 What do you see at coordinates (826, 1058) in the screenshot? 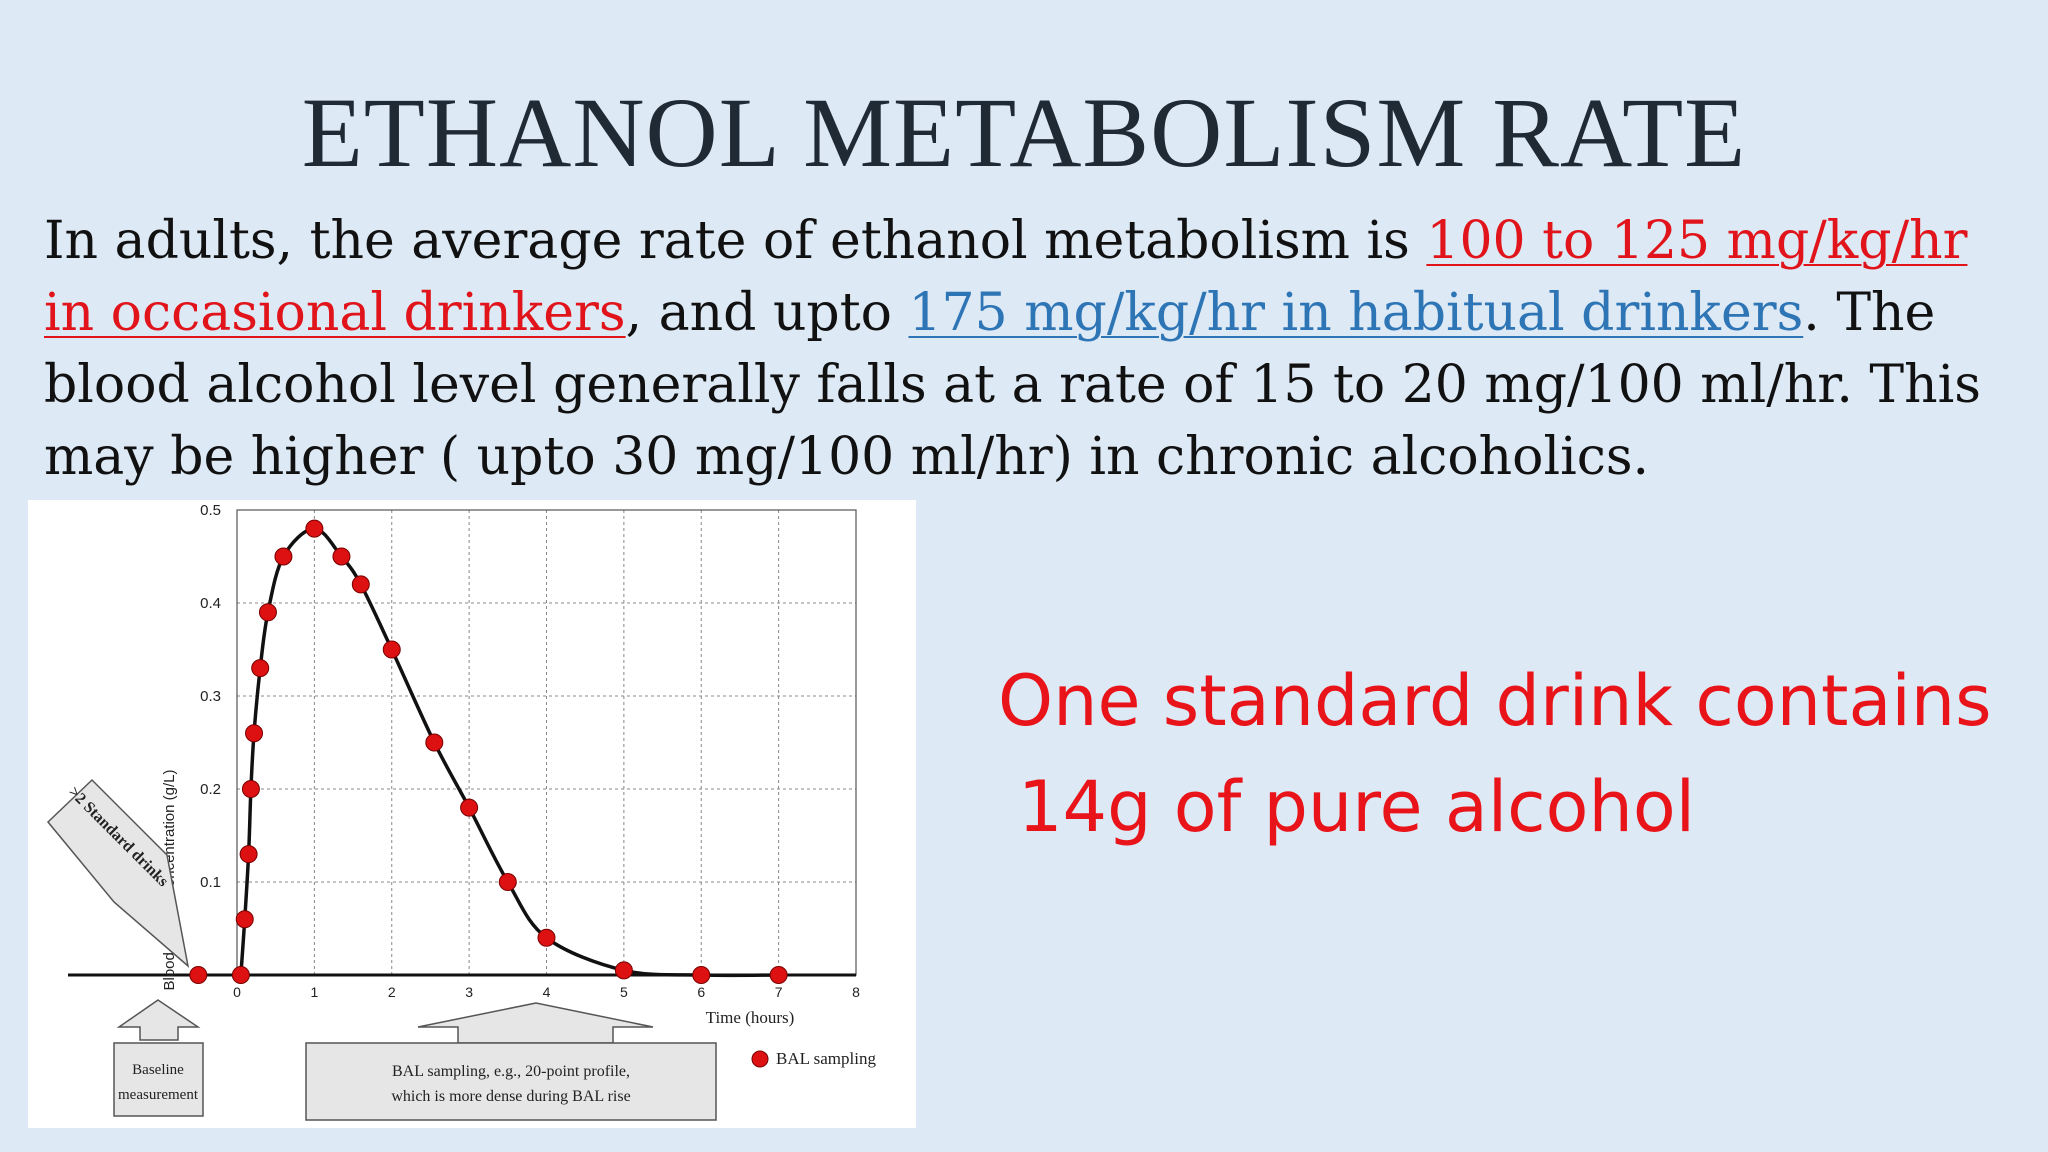
I see `legend-label: BAL sampling` at bounding box center [826, 1058].